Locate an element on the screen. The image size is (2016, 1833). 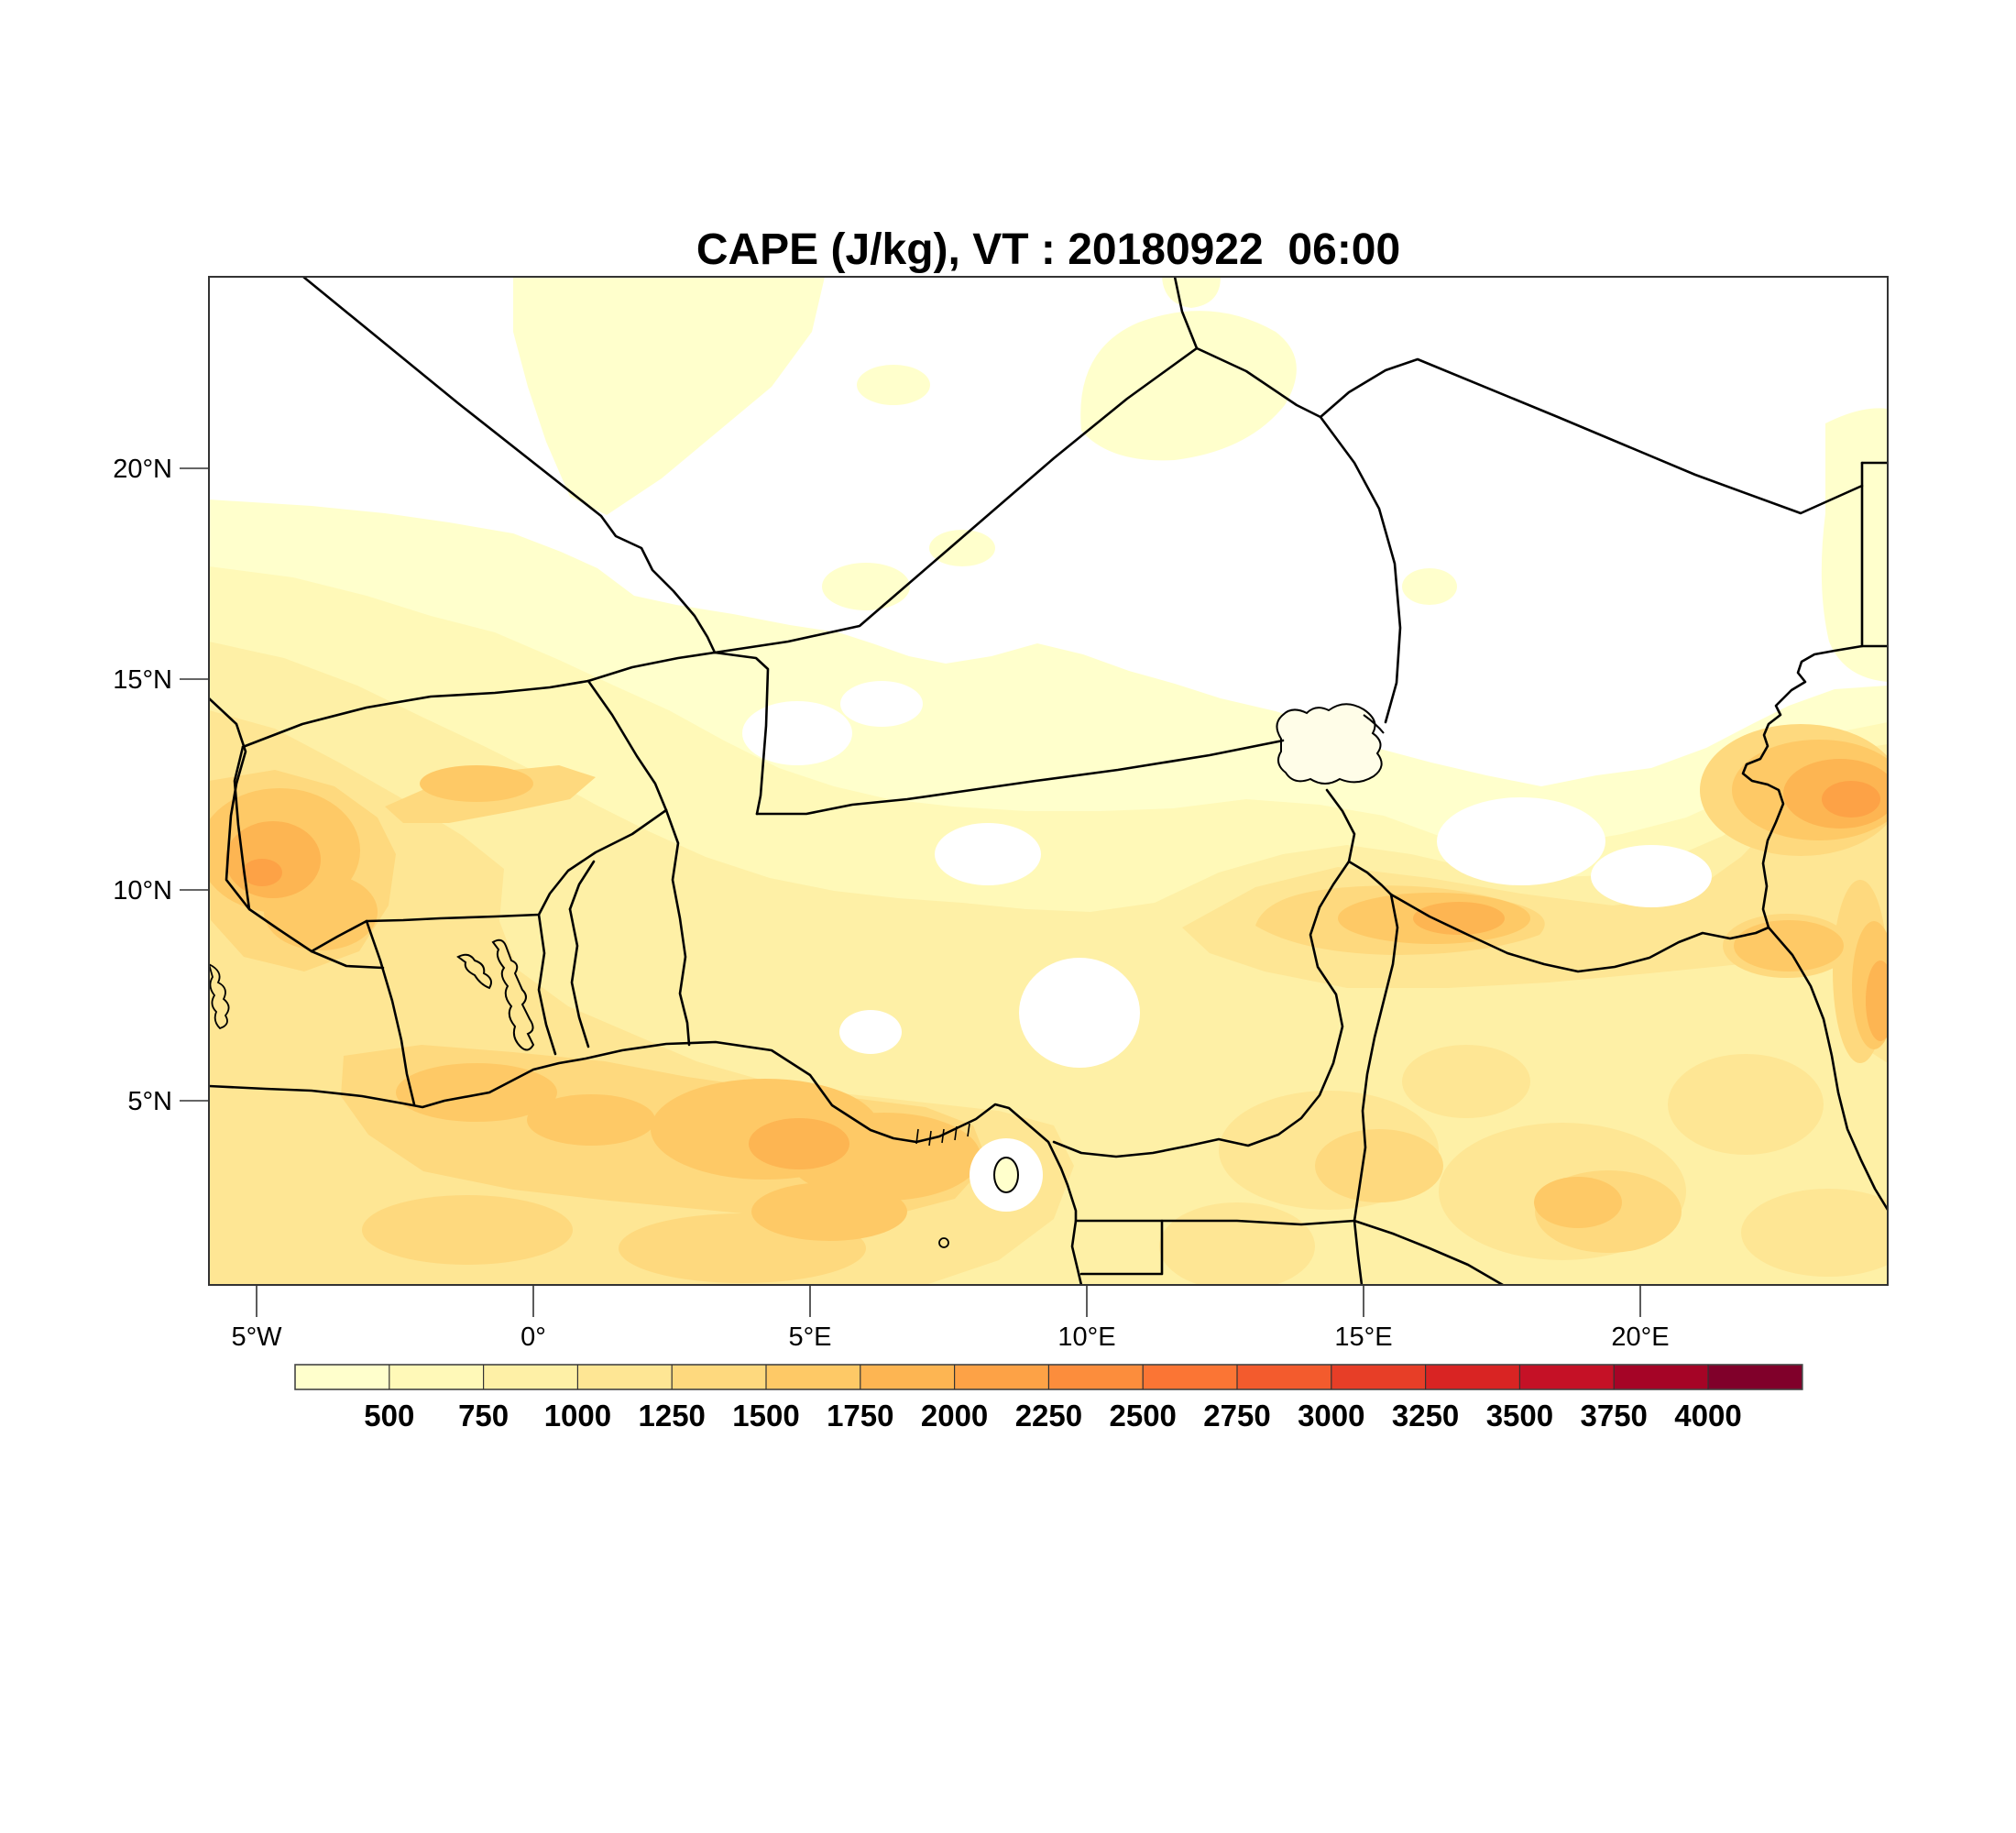
colorbar-tick-label: 2250 is located at coordinates (1048, 1415).